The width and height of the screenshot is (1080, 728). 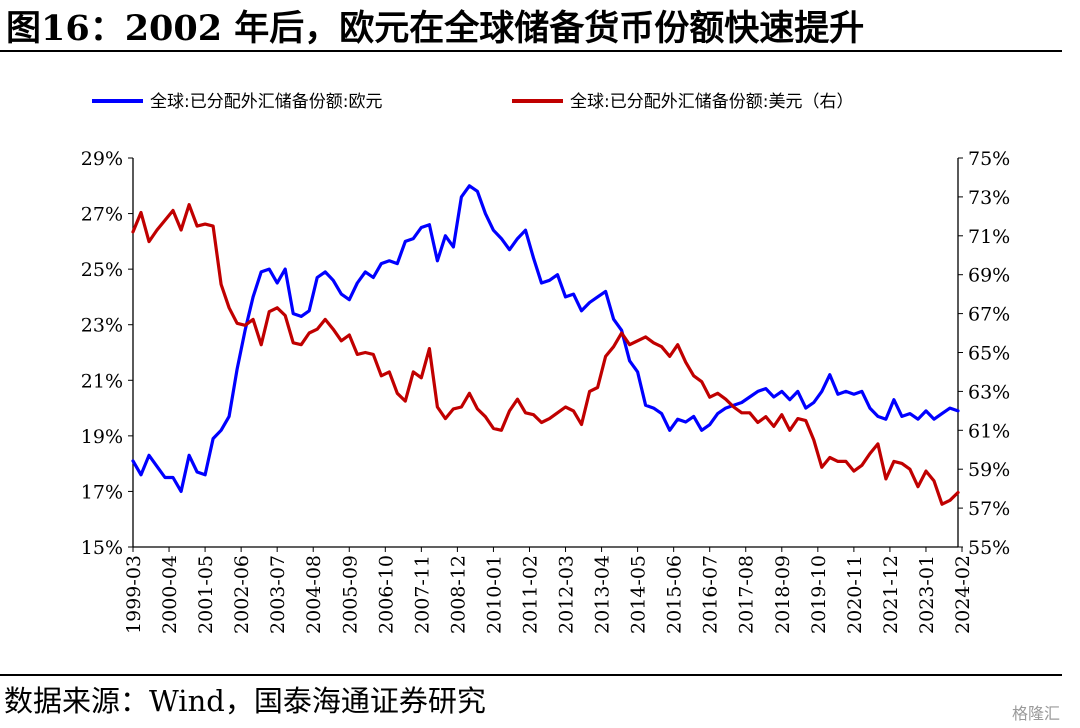 I want to click on legend-label-usd: 全球:已分配外汇储备份额:美元（右）, so click(x=711, y=102).